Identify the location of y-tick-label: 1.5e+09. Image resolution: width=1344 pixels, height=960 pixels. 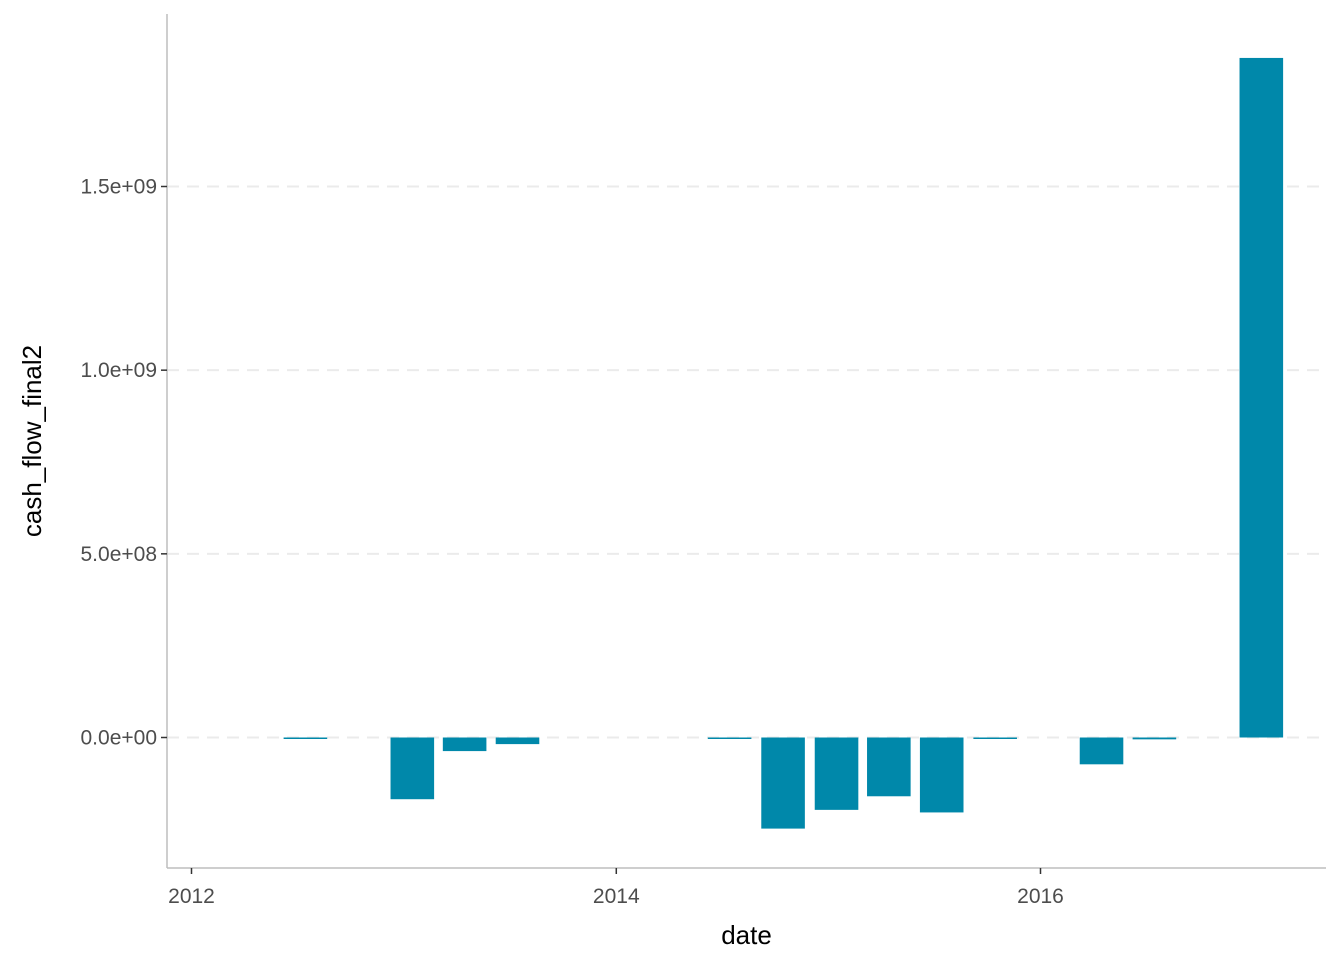
(119, 187).